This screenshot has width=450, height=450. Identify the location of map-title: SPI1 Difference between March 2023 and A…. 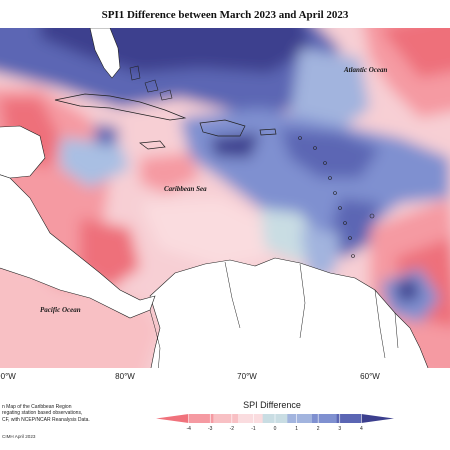
(225, 15).